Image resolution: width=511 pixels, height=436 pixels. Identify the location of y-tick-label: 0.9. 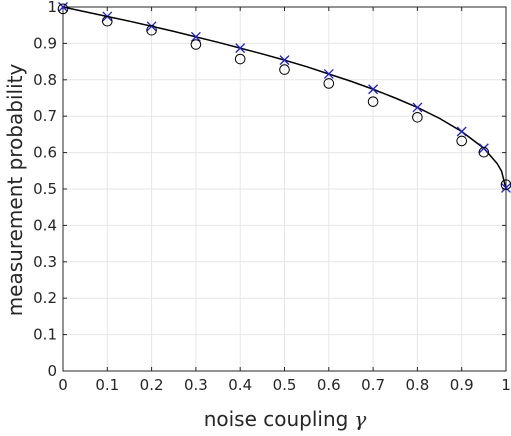
(45, 43).